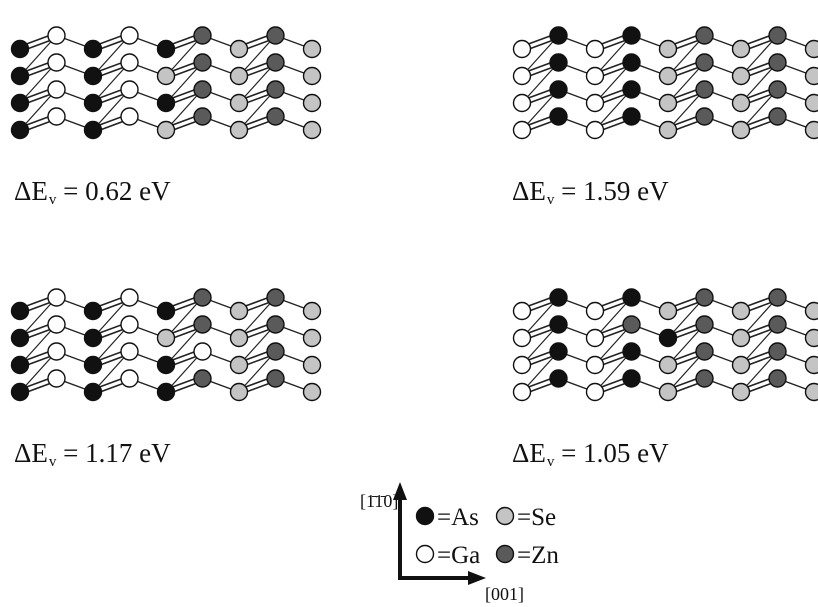 This screenshot has width=818, height=607. What do you see at coordinates (400, 491) in the screenshot?
I see `vertical-axis-arrowhead` at bounding box center [400, 491].